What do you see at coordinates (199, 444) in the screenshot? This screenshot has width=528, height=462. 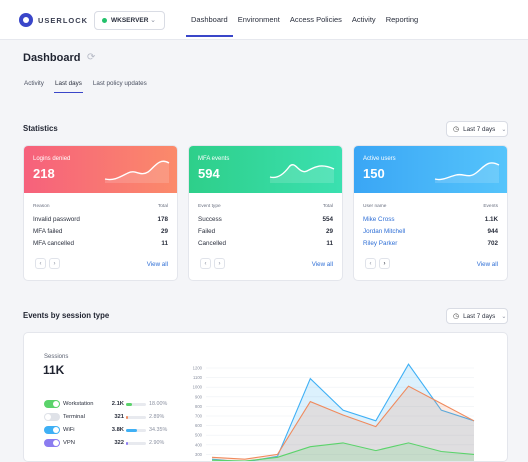 I see `y-tick-label: 400` at bounding box center [199, 444].